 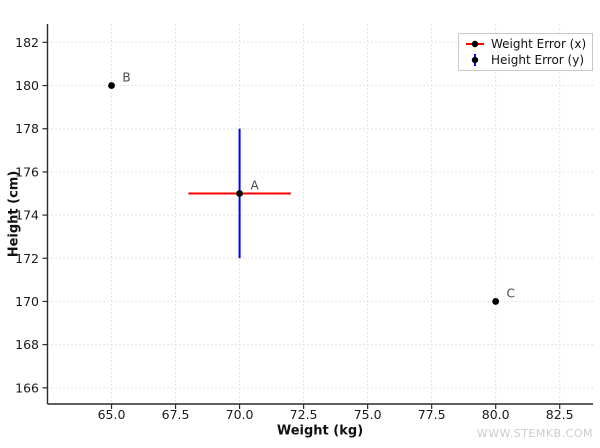 What do you see at coordinates (112, 414) in the screenshot?
I see `x-tick-label: 65.0` at bounding box center [112, 414].